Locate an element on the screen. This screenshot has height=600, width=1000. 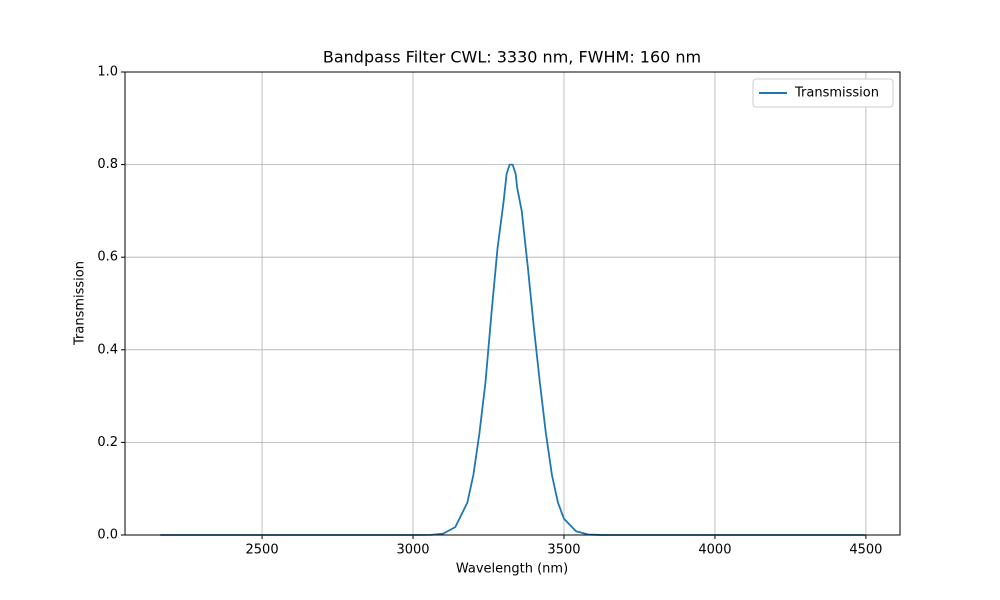
x-tick-label: 3500 is located at coordinates (563, 550).